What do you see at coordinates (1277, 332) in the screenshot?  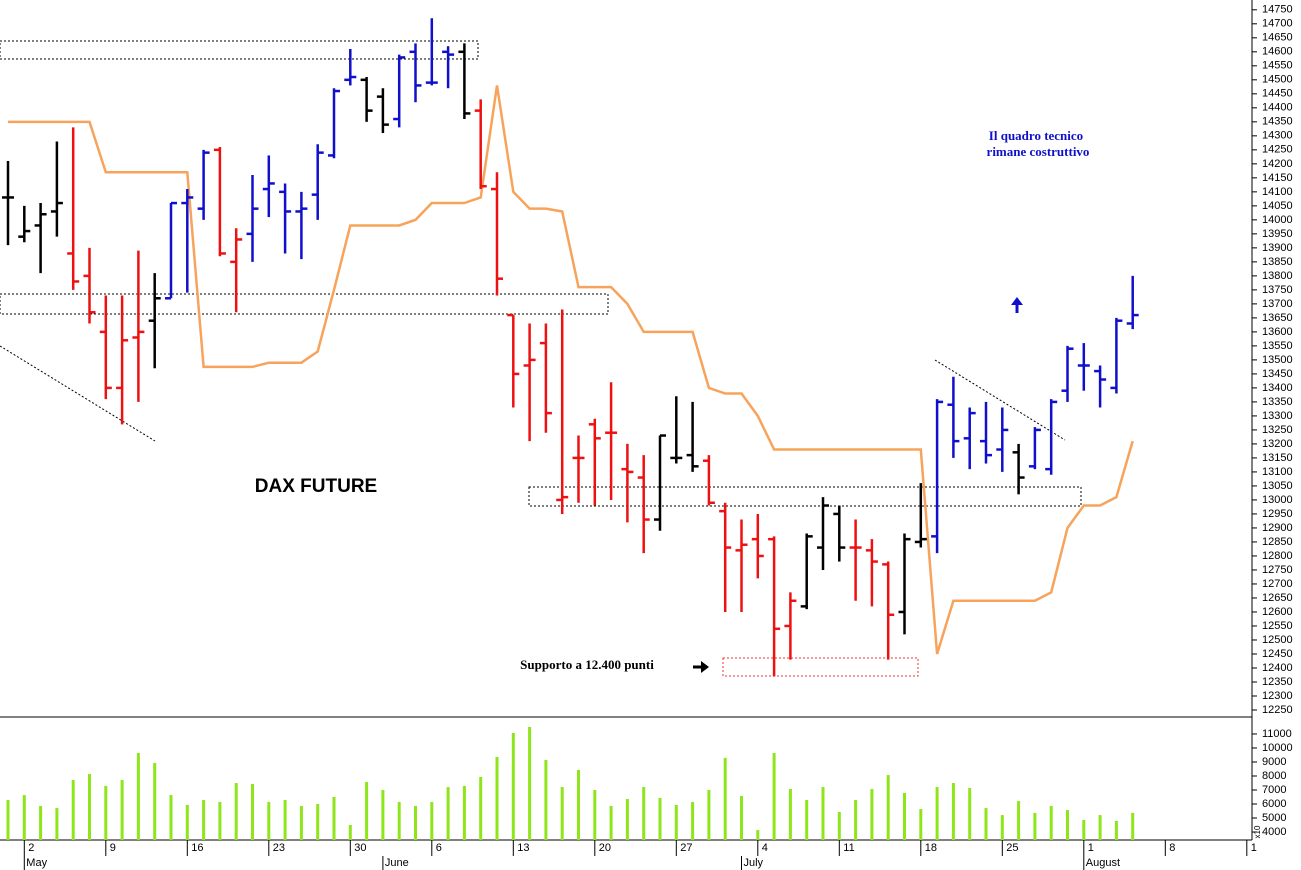 I see `y-tick-label: 13600` at bounding box center [1277, 332].